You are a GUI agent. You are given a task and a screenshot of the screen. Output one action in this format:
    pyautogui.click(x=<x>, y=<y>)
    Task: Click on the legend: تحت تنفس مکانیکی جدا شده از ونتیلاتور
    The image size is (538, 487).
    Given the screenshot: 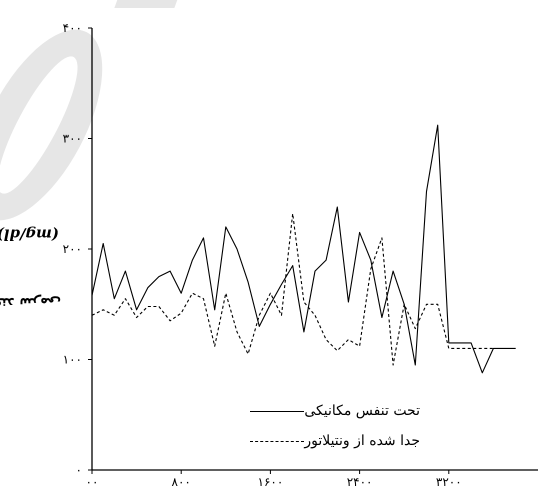 What is the action you would take?
    pyautogui.click(x=300, y=426)
    